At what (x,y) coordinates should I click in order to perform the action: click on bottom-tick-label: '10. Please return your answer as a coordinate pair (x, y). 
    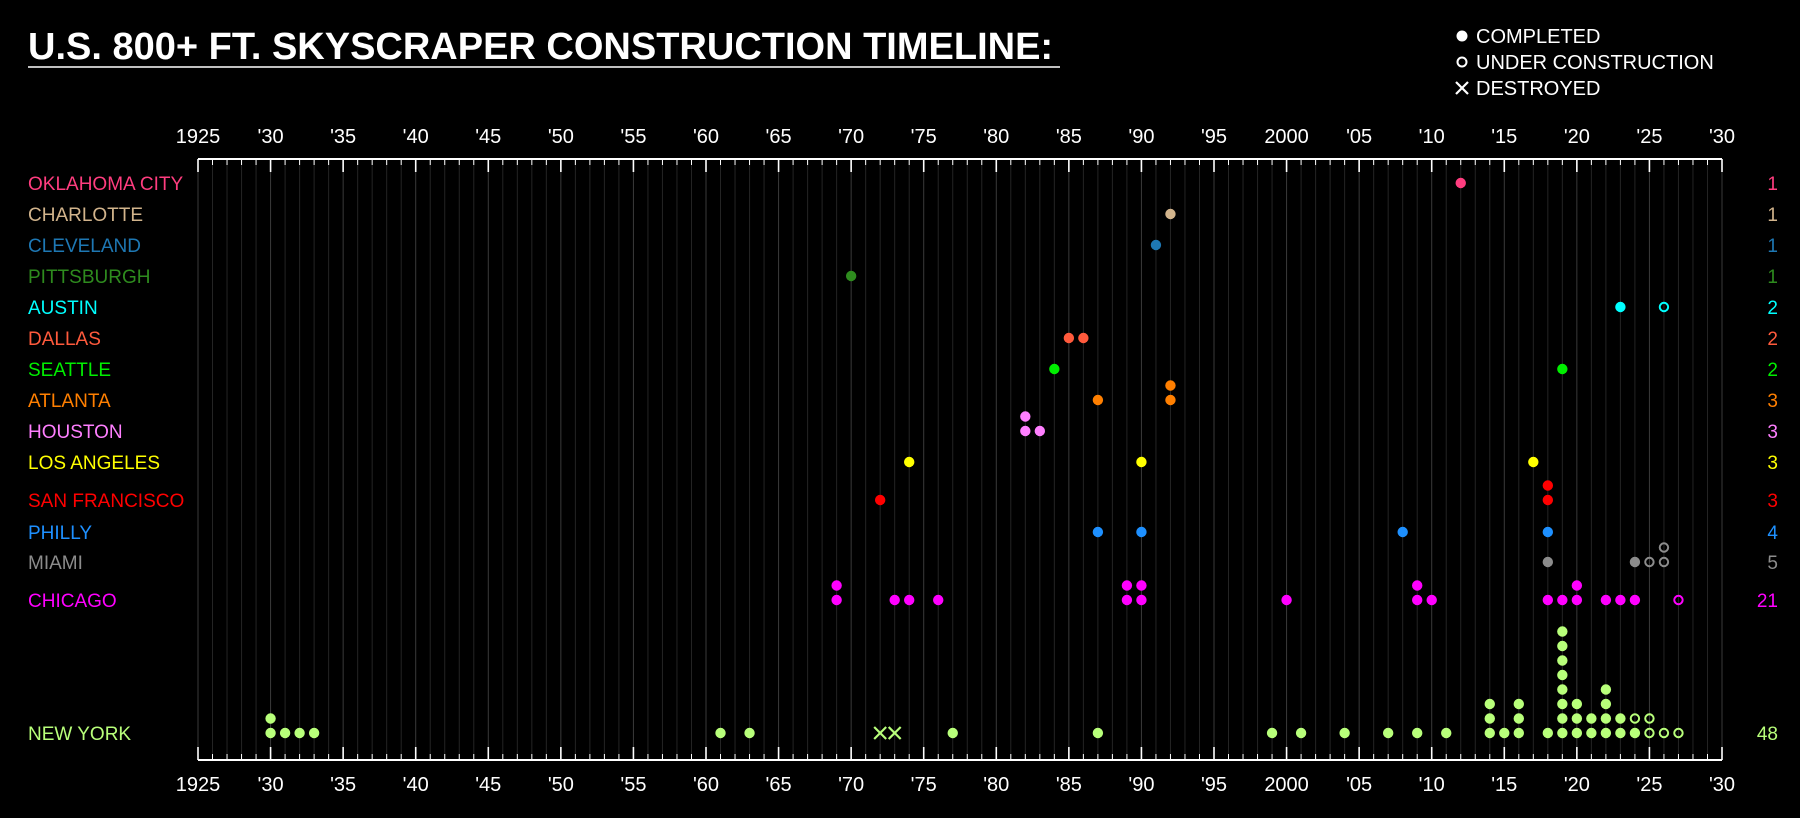
    Looking at the image, I should click on (1432, 785).